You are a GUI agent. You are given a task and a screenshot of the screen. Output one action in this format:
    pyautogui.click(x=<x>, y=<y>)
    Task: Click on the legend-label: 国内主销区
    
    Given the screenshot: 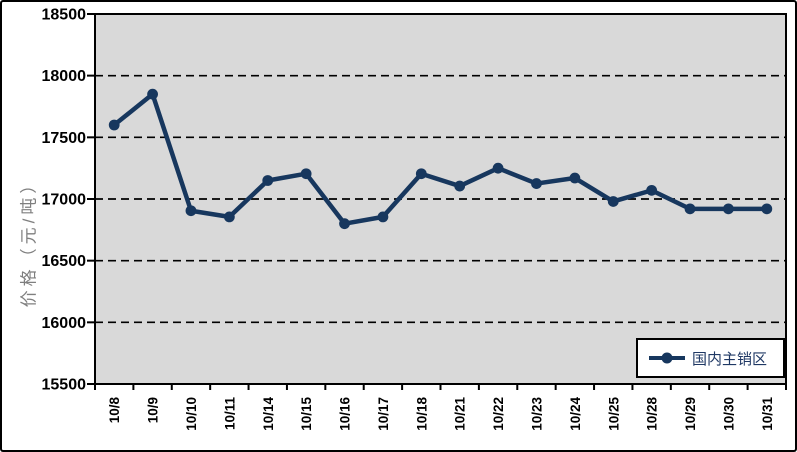 What is the action you would take?
    pyautogui.click(x=730, y=359)
    